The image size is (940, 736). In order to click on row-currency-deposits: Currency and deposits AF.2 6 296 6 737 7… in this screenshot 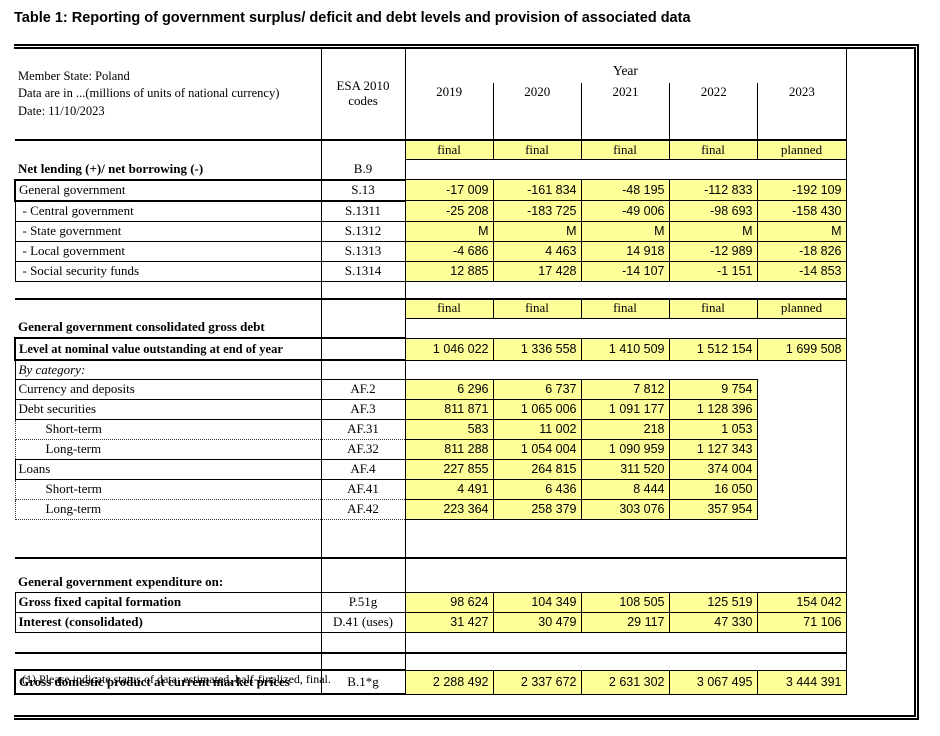, I will do `click(430, 389)`.